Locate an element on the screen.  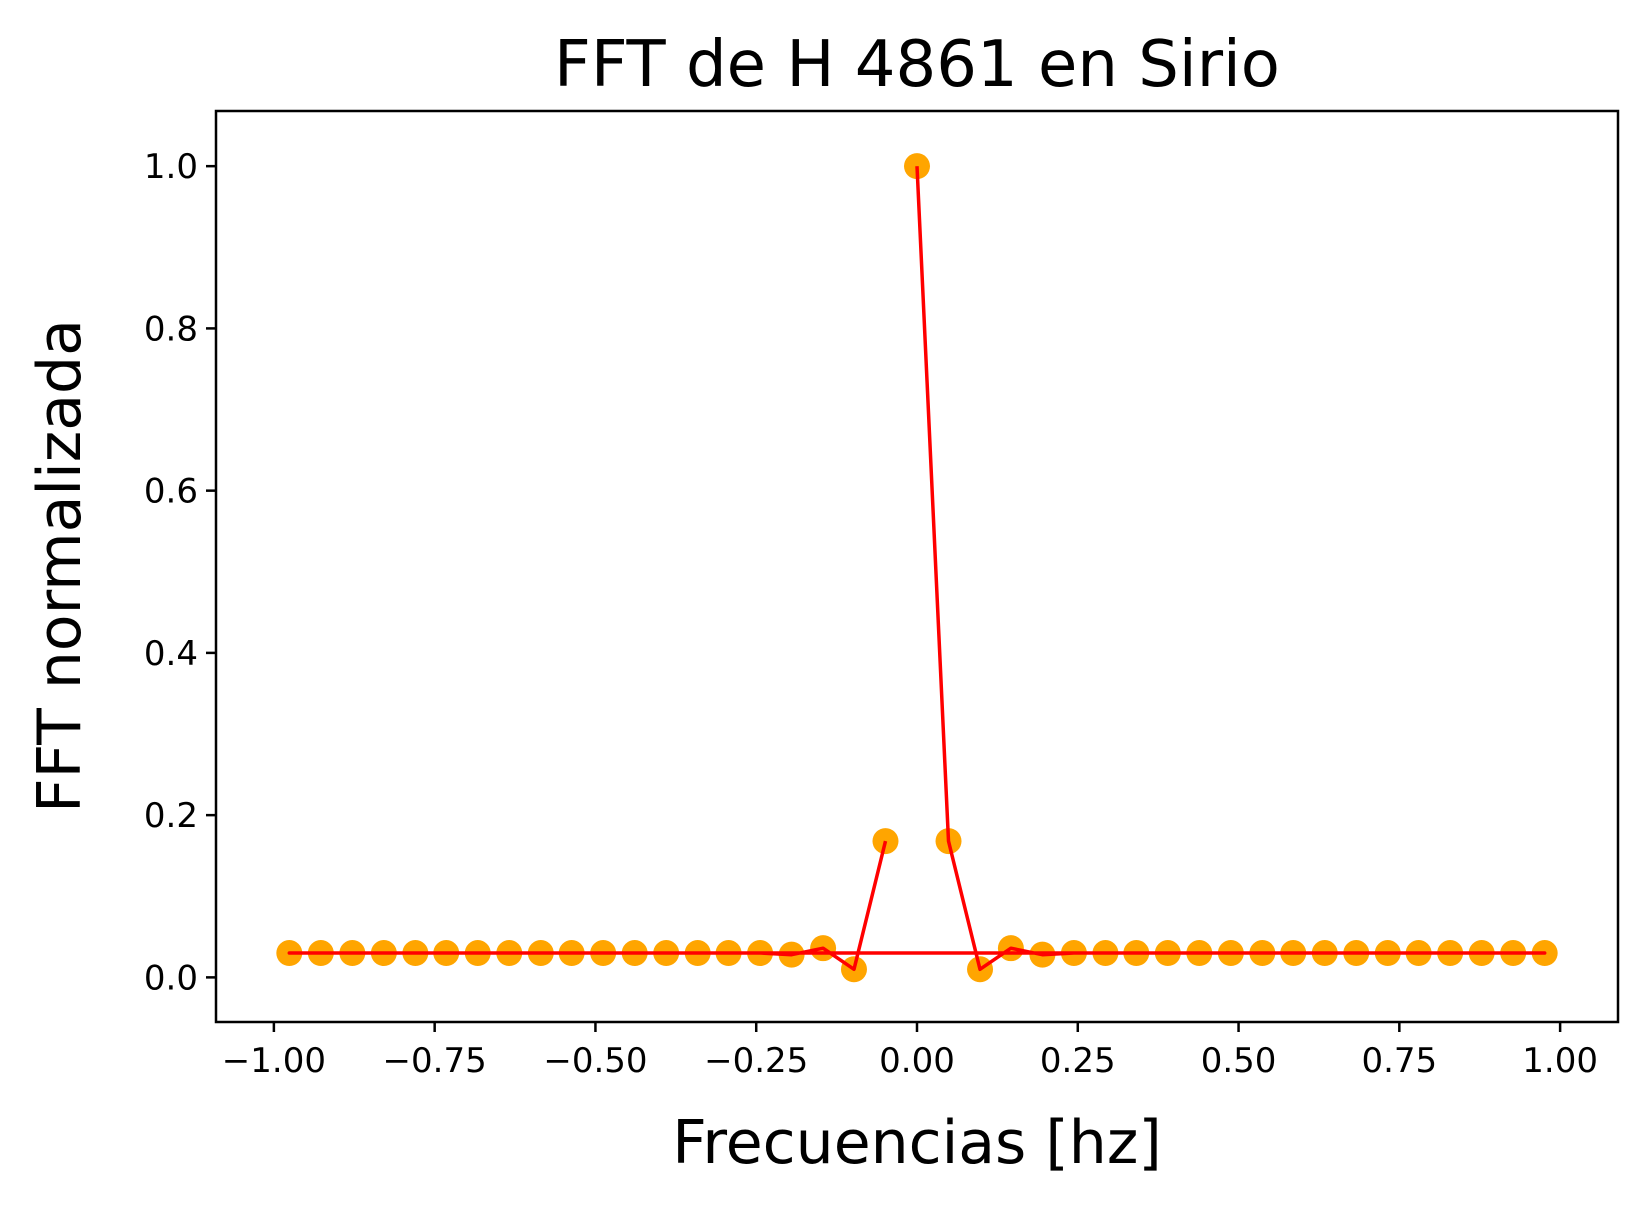
x-tick-label: 0.50 is located at coordinates (1239, 1061).